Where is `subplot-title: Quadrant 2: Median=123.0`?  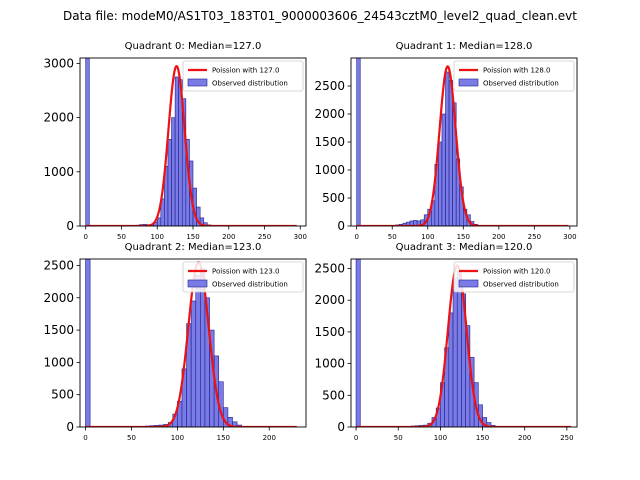 subplot-title: Quadrant 2: Median=123.0 is located at coordinates (193, 247).